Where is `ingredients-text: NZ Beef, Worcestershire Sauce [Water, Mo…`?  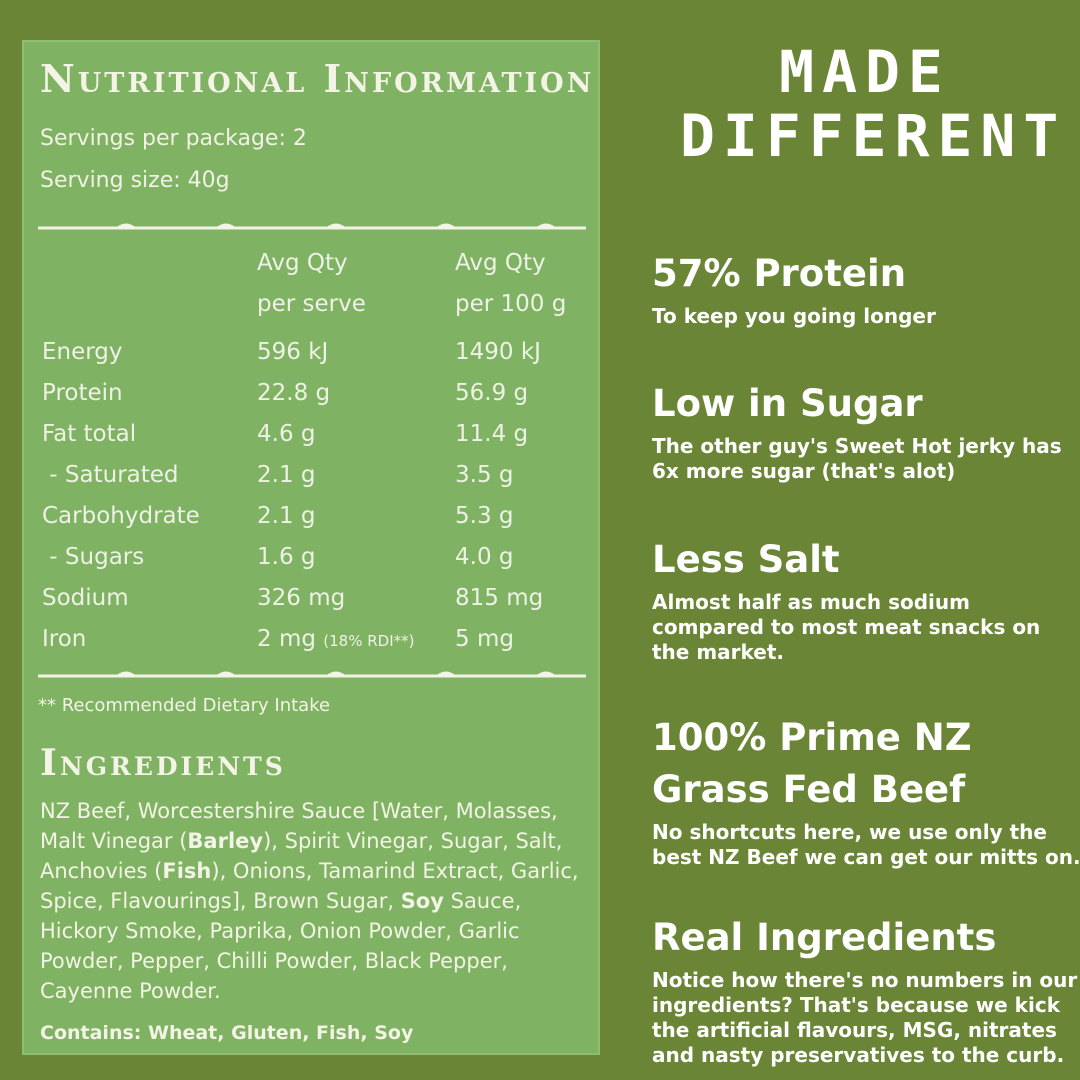 ingredients-text: NZ Beef, Worcestershire Sauce [Water, Mo… is located at coordinates (314, 901).